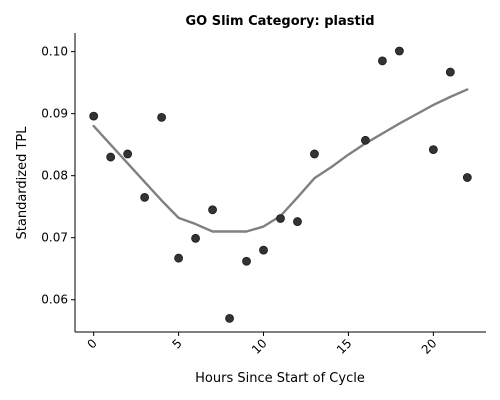 The height and width of the screenshot is (400, 500). Describe the element at coordinates (344, 346) in the screenshot. I see `x-tick-label: 15` at that location.